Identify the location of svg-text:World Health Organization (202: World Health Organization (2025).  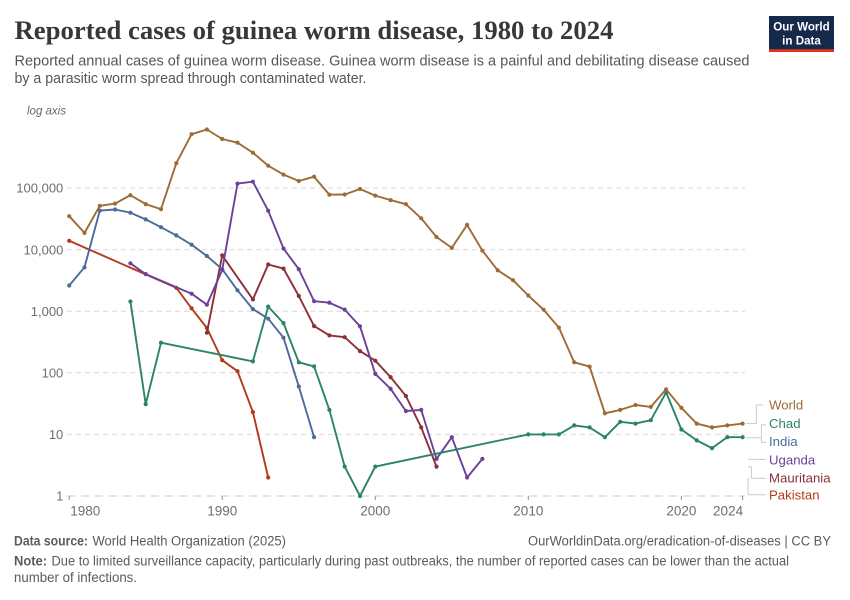
(190, 540).